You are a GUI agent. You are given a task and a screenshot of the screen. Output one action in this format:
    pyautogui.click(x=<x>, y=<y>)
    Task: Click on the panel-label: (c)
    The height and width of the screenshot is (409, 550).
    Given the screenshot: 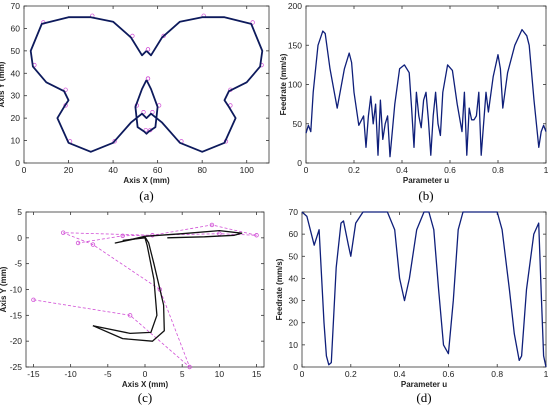 What is the action you would take?
    pyautogui.click(x=145, y=397)
    